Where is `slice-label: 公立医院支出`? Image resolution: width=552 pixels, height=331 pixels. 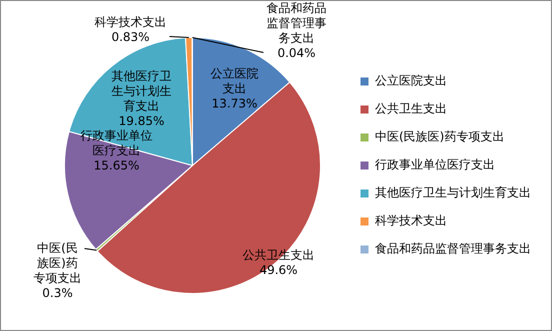
slice-label: 公立医院支出 is located at coordinates (235, 81).